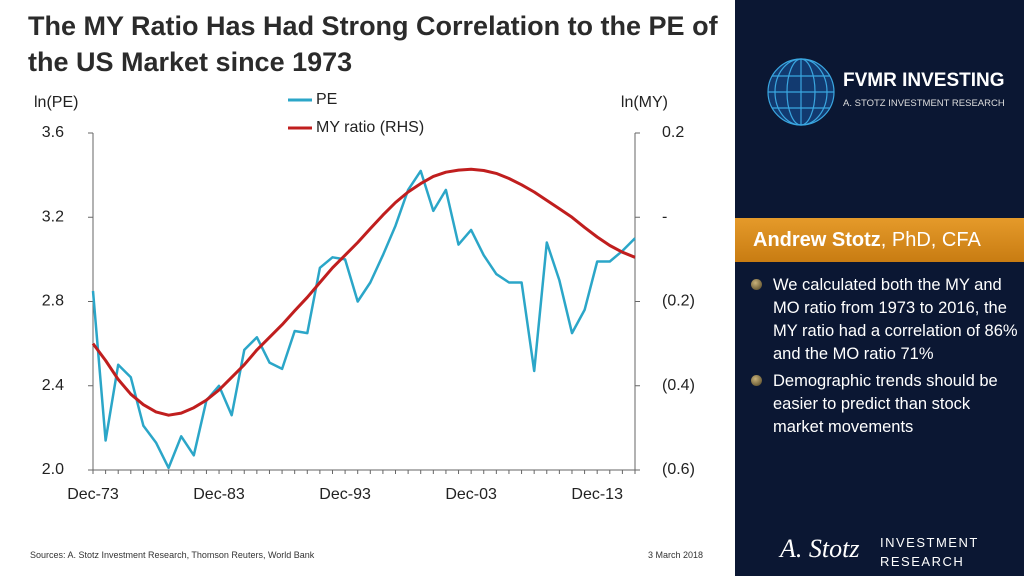 The image size is (1024, 576). What do you see at coordinates (370, 127) in the screenshot?
I see `legend-label: MY ratio (RHS)` at bounding box center [370, 127].